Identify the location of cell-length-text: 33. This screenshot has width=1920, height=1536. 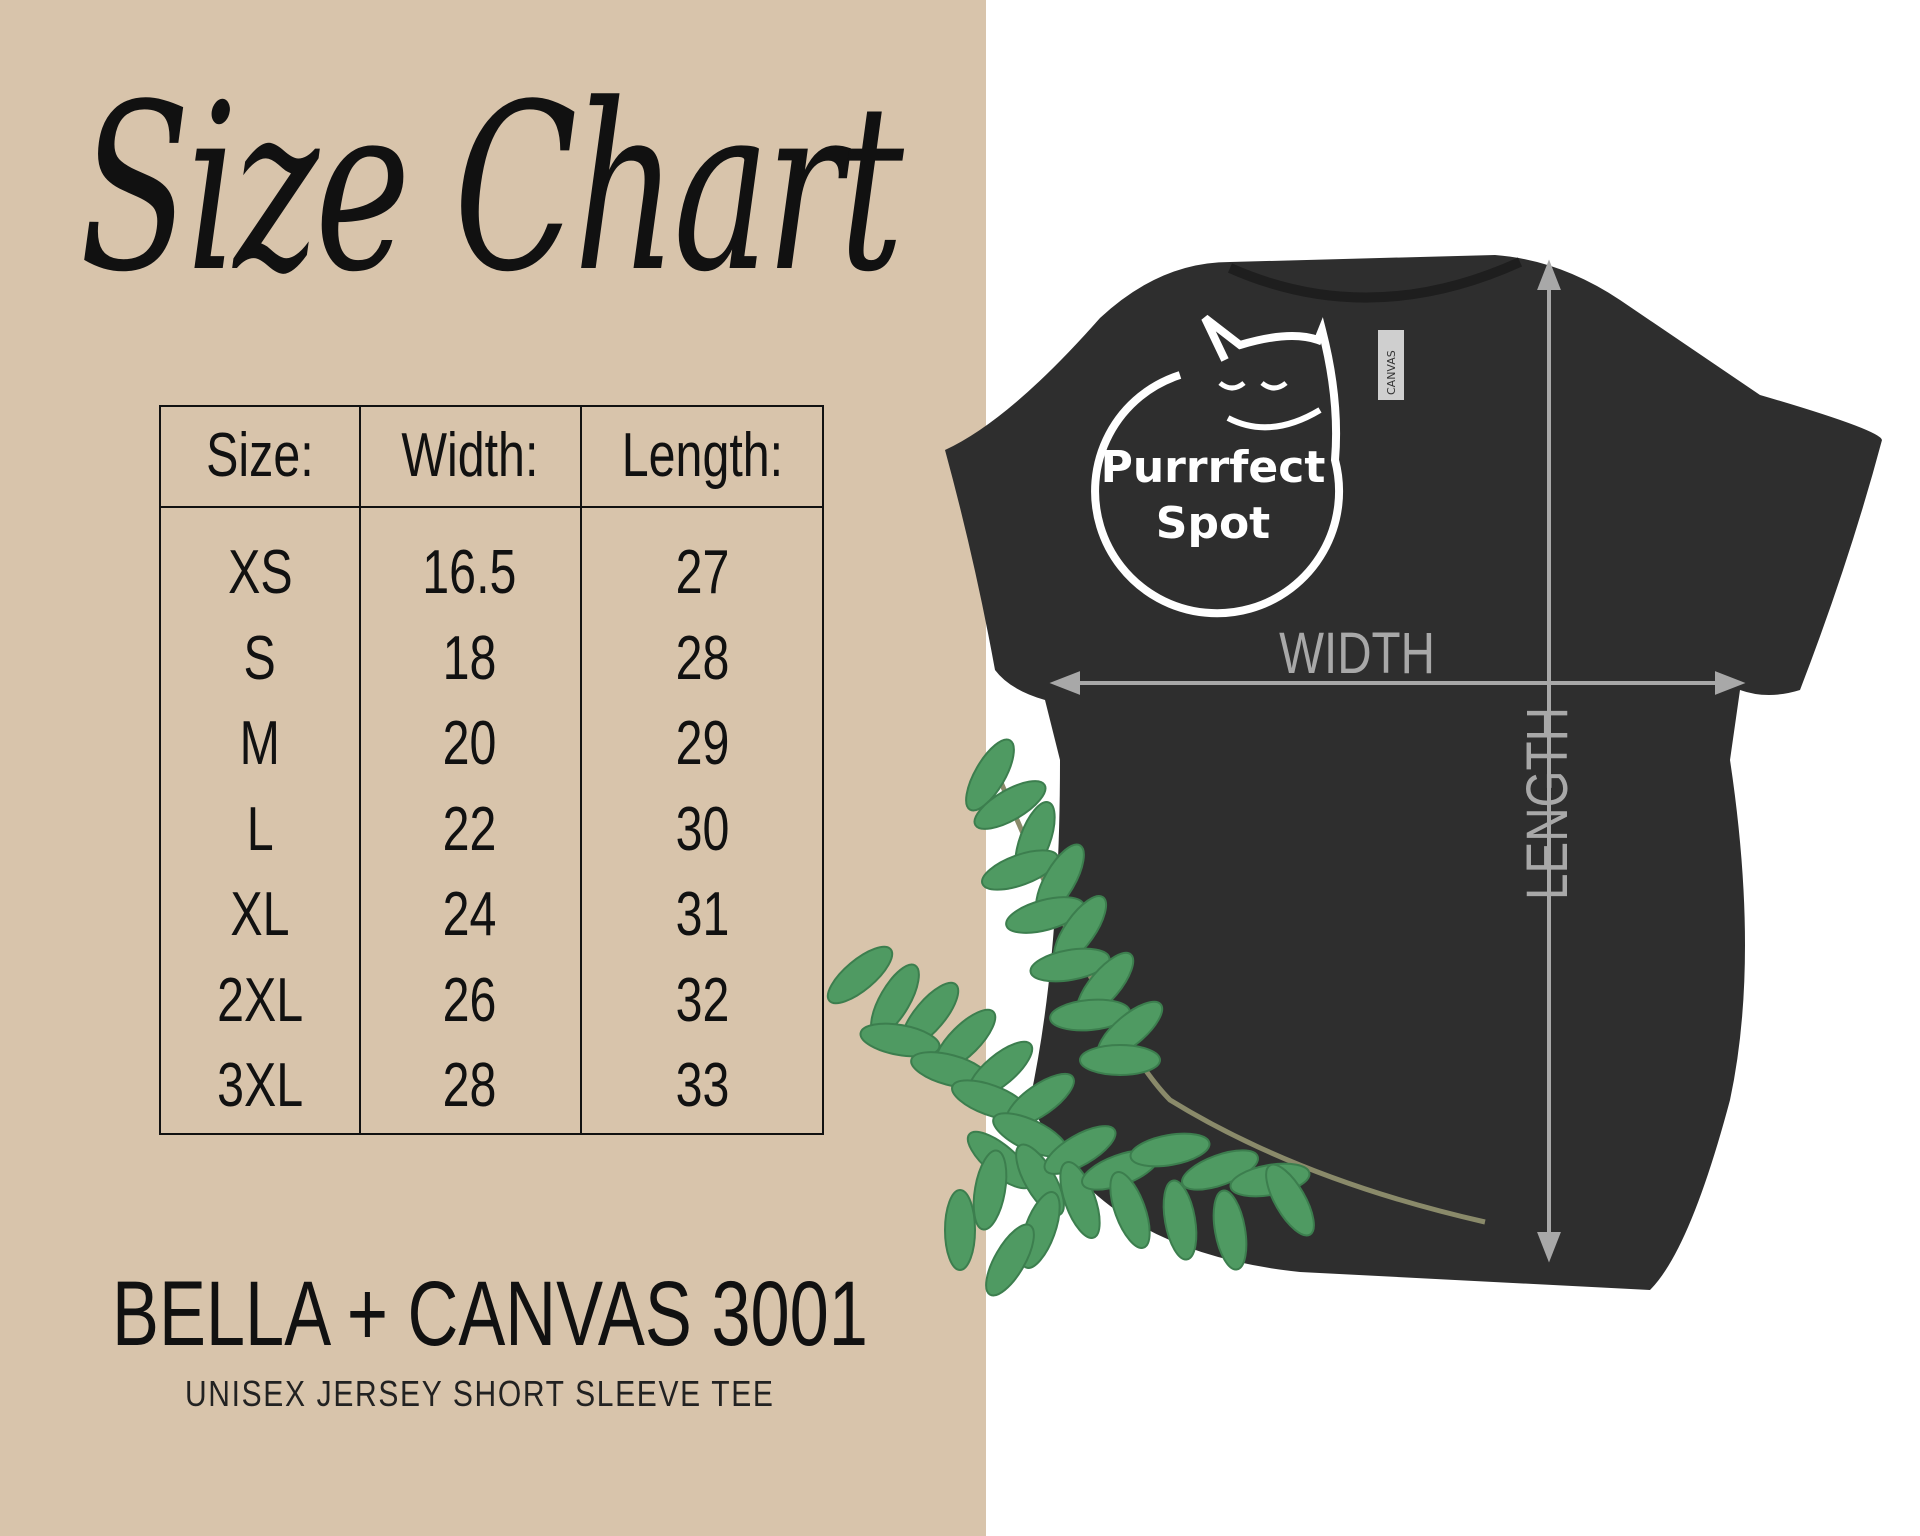
(702, 1085).